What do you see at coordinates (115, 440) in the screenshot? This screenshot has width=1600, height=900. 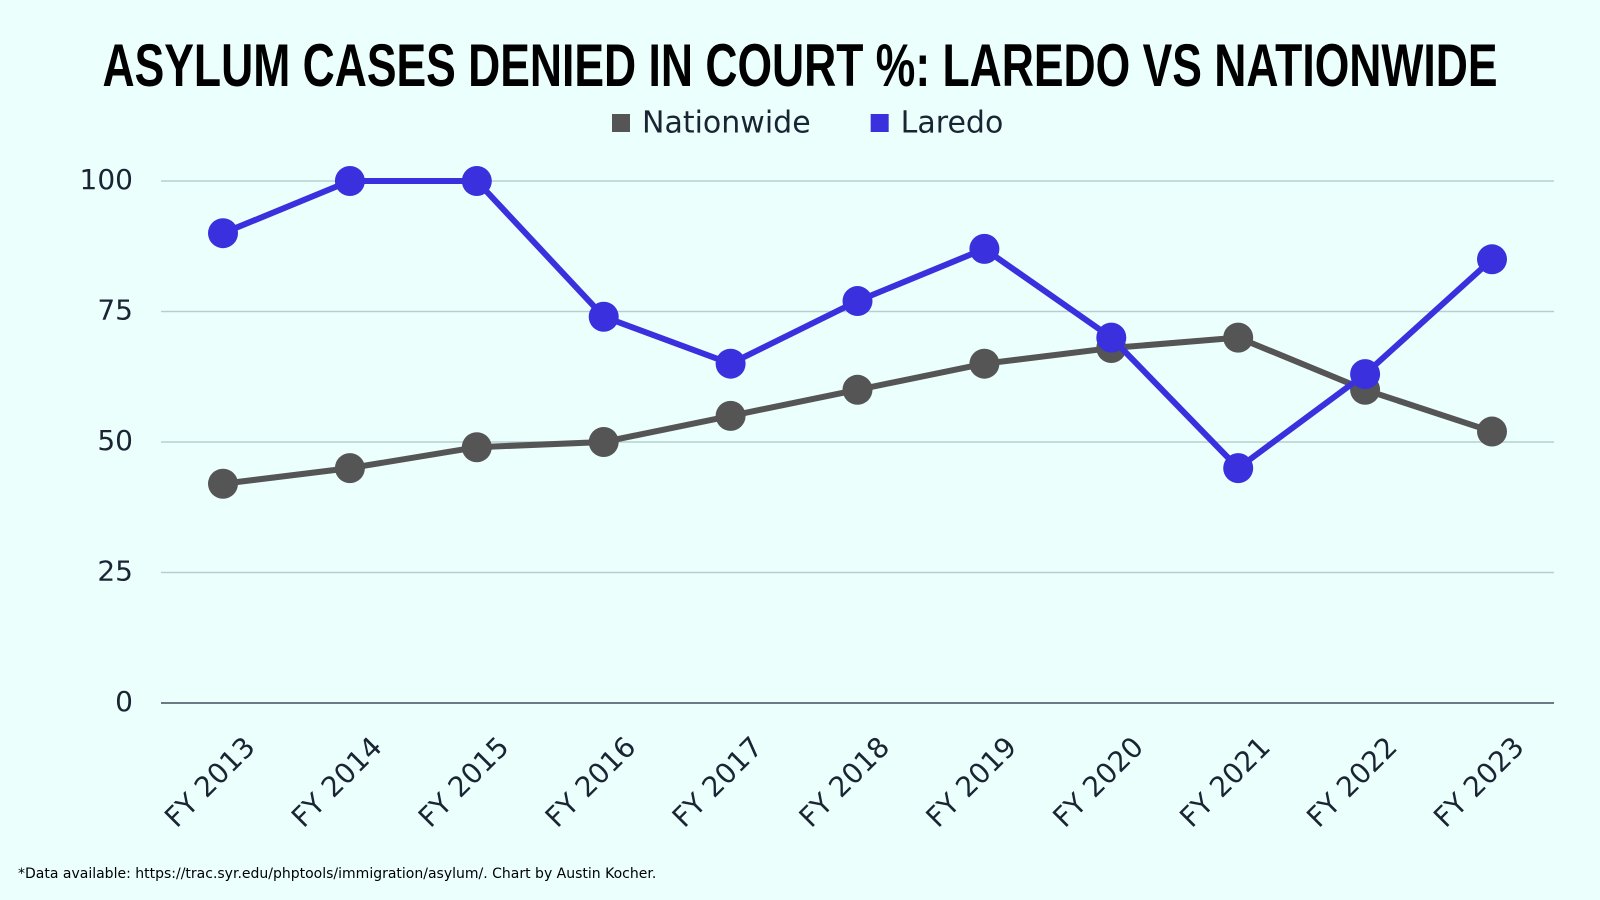 I see `y-tick-label: 50` at bounding box center [115, 440].